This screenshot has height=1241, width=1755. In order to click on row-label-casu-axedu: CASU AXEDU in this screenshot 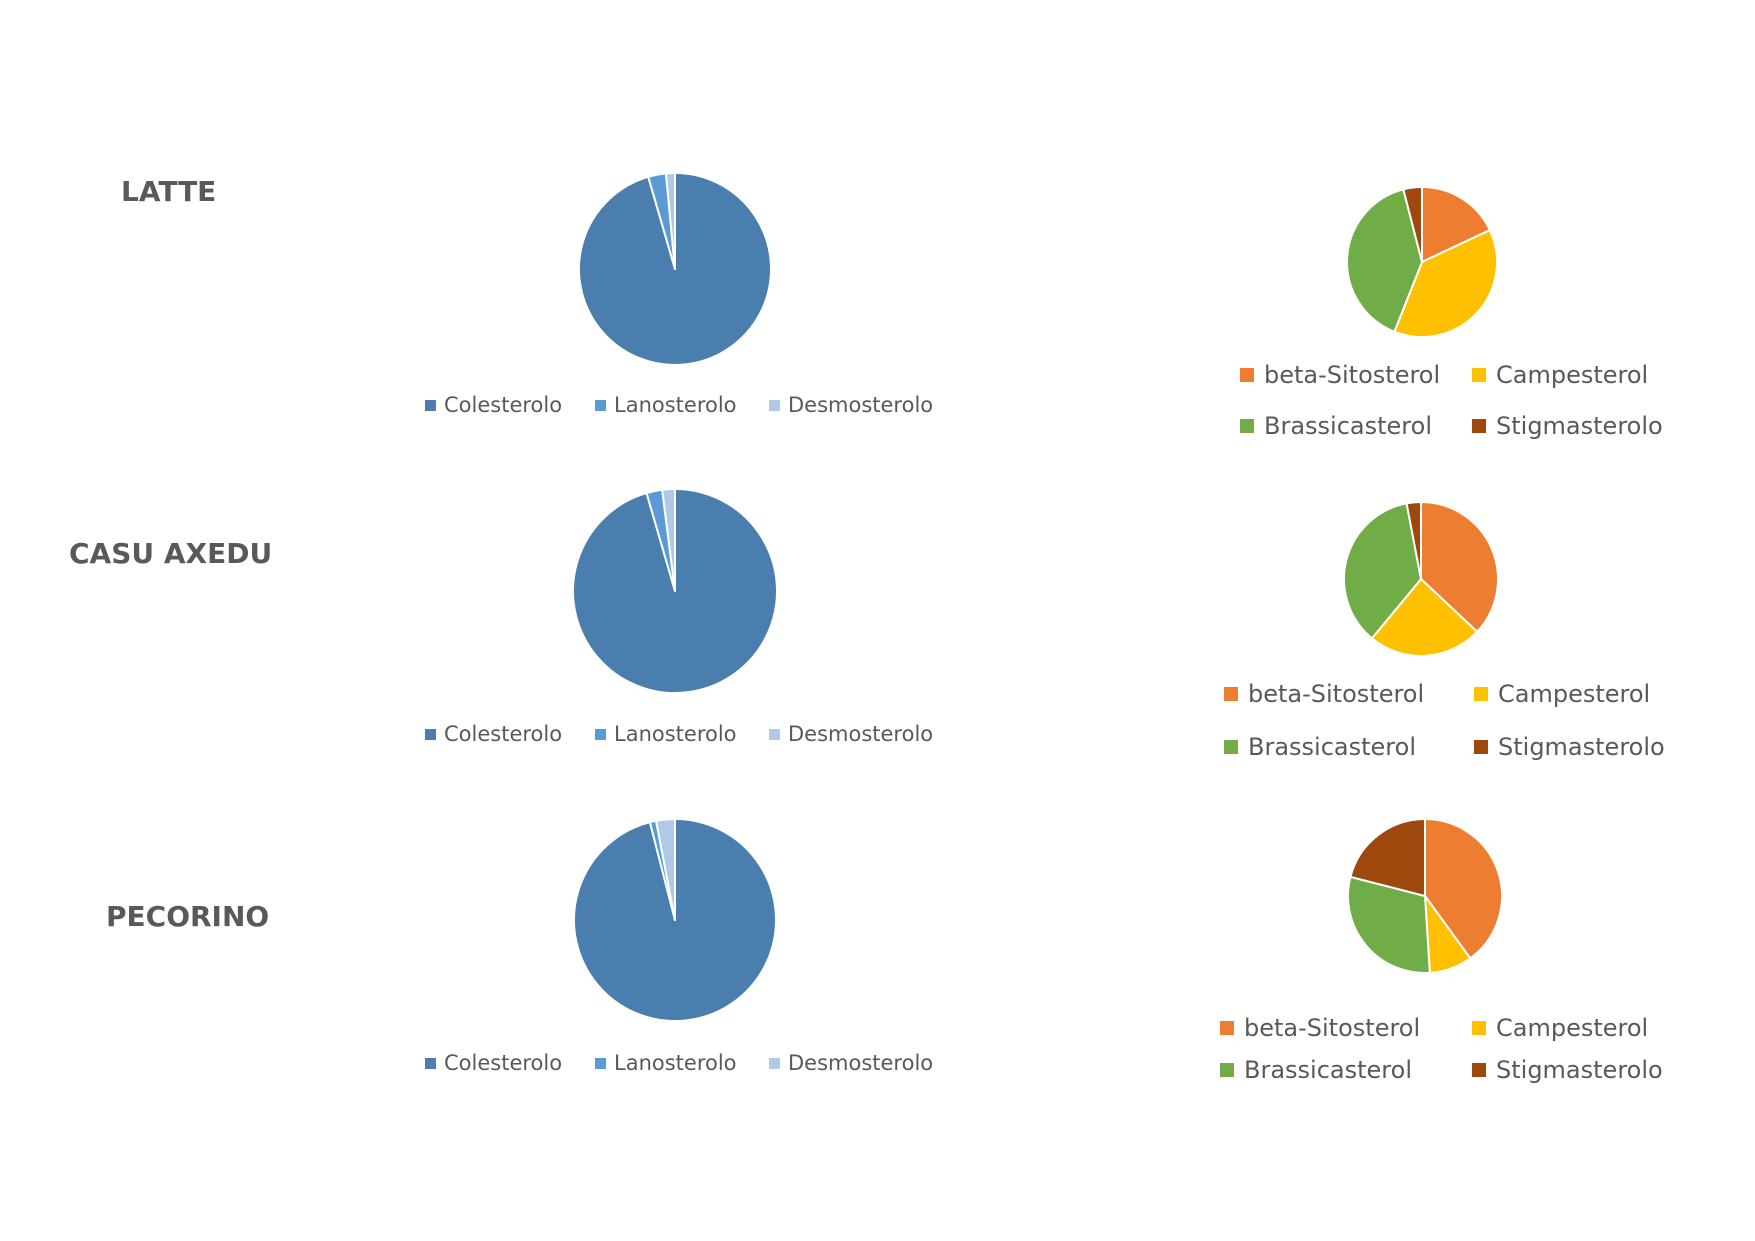, I will do `click(171, 553)`.